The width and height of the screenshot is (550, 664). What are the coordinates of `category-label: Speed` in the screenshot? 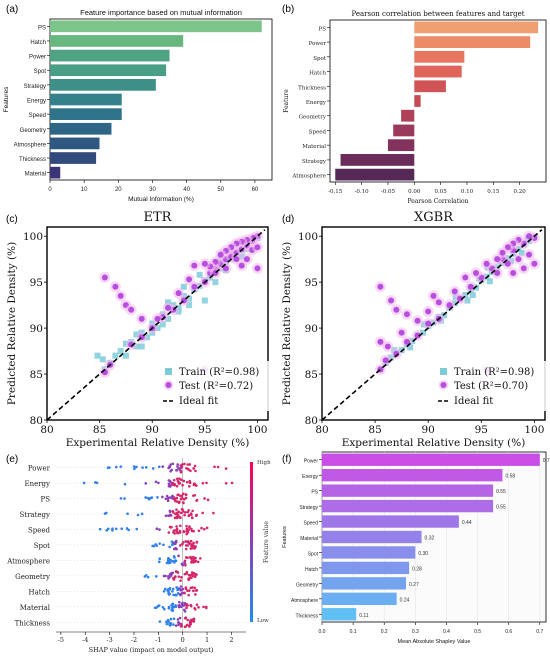 It's located at (311, 524).